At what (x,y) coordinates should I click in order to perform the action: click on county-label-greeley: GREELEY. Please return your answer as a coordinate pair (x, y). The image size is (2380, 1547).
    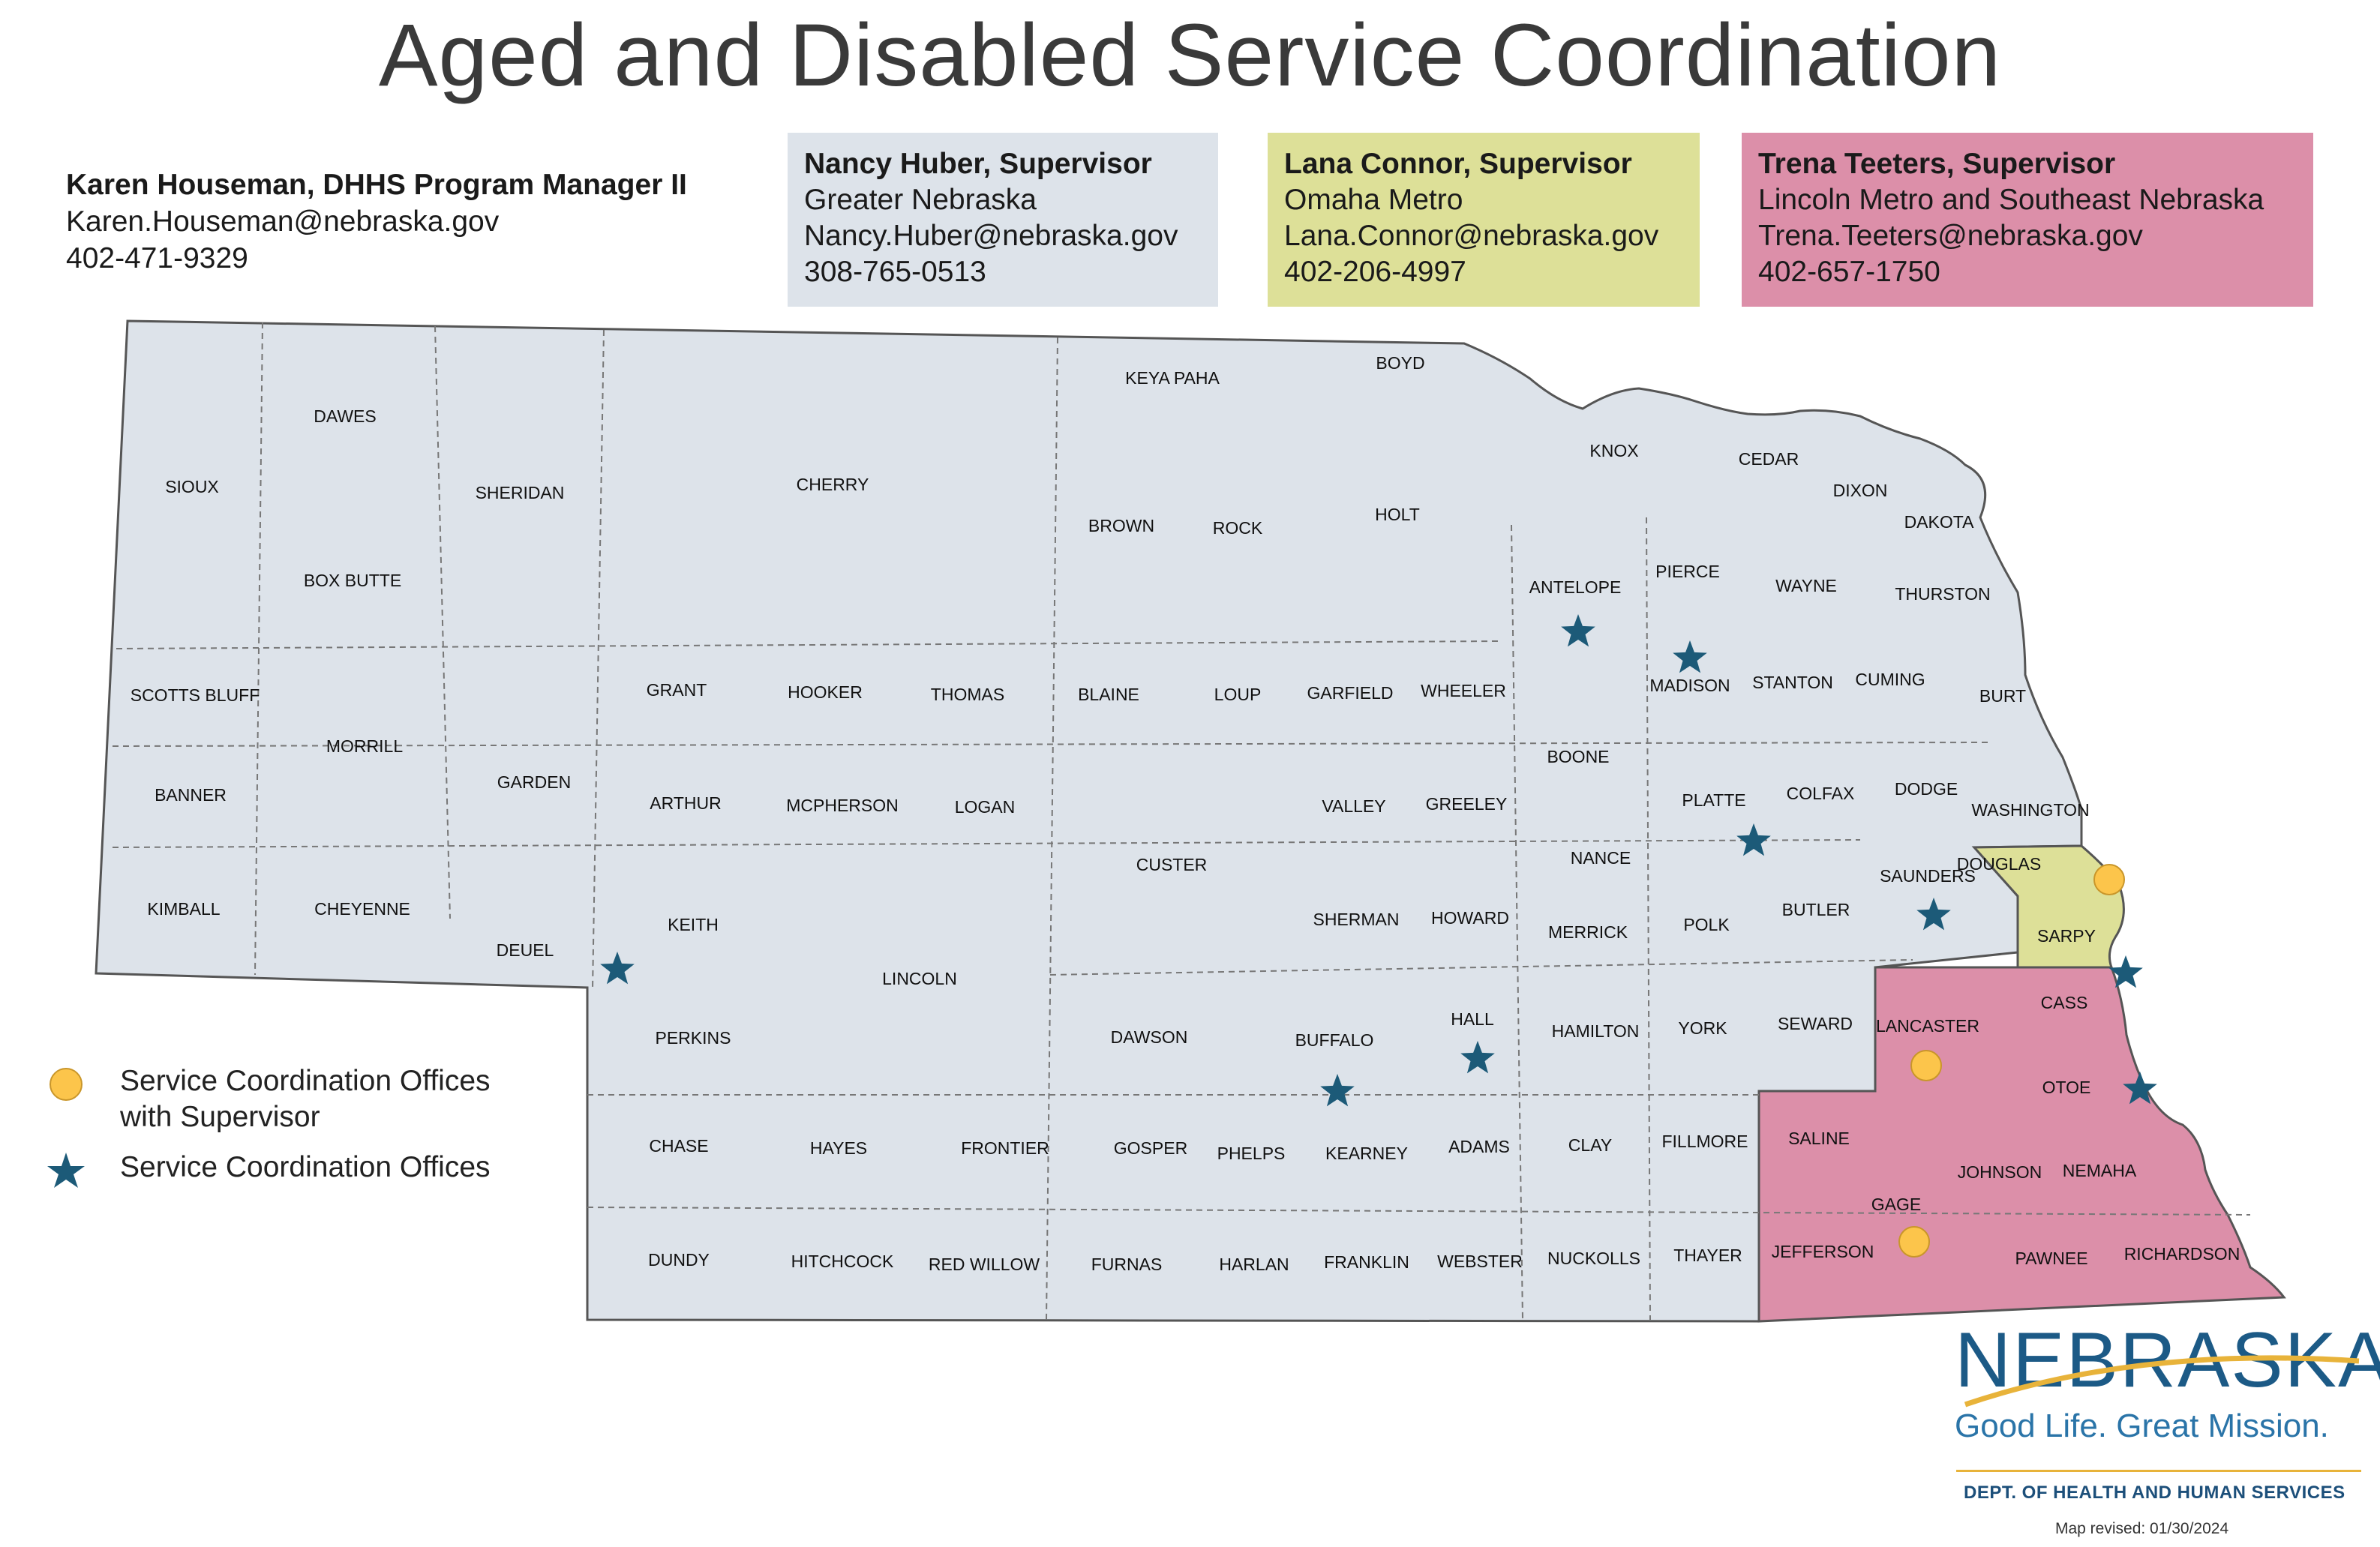
    Looking at the image, I should click on (1467, 804).